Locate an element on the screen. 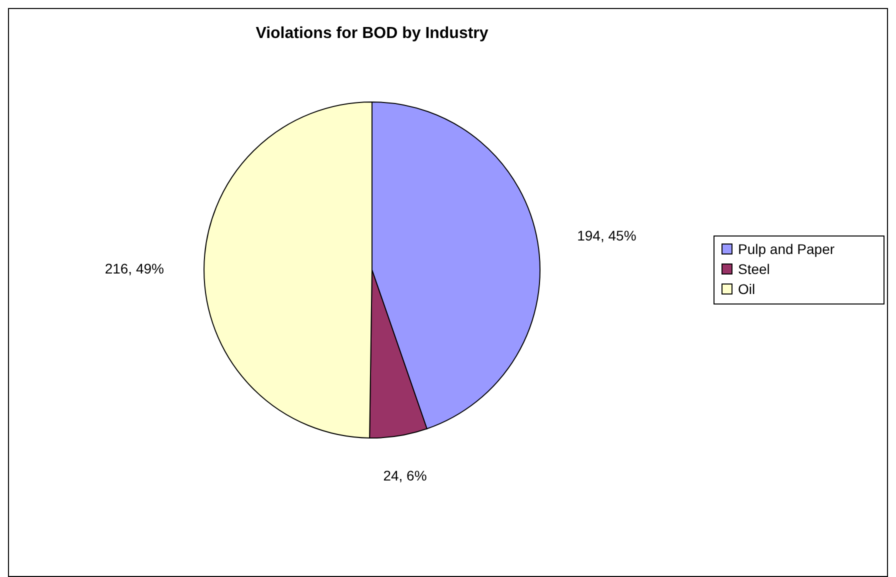 The height and width of the screenshot is (577, 896). data-label: 216, 49% is located at coordinates (134, 268).